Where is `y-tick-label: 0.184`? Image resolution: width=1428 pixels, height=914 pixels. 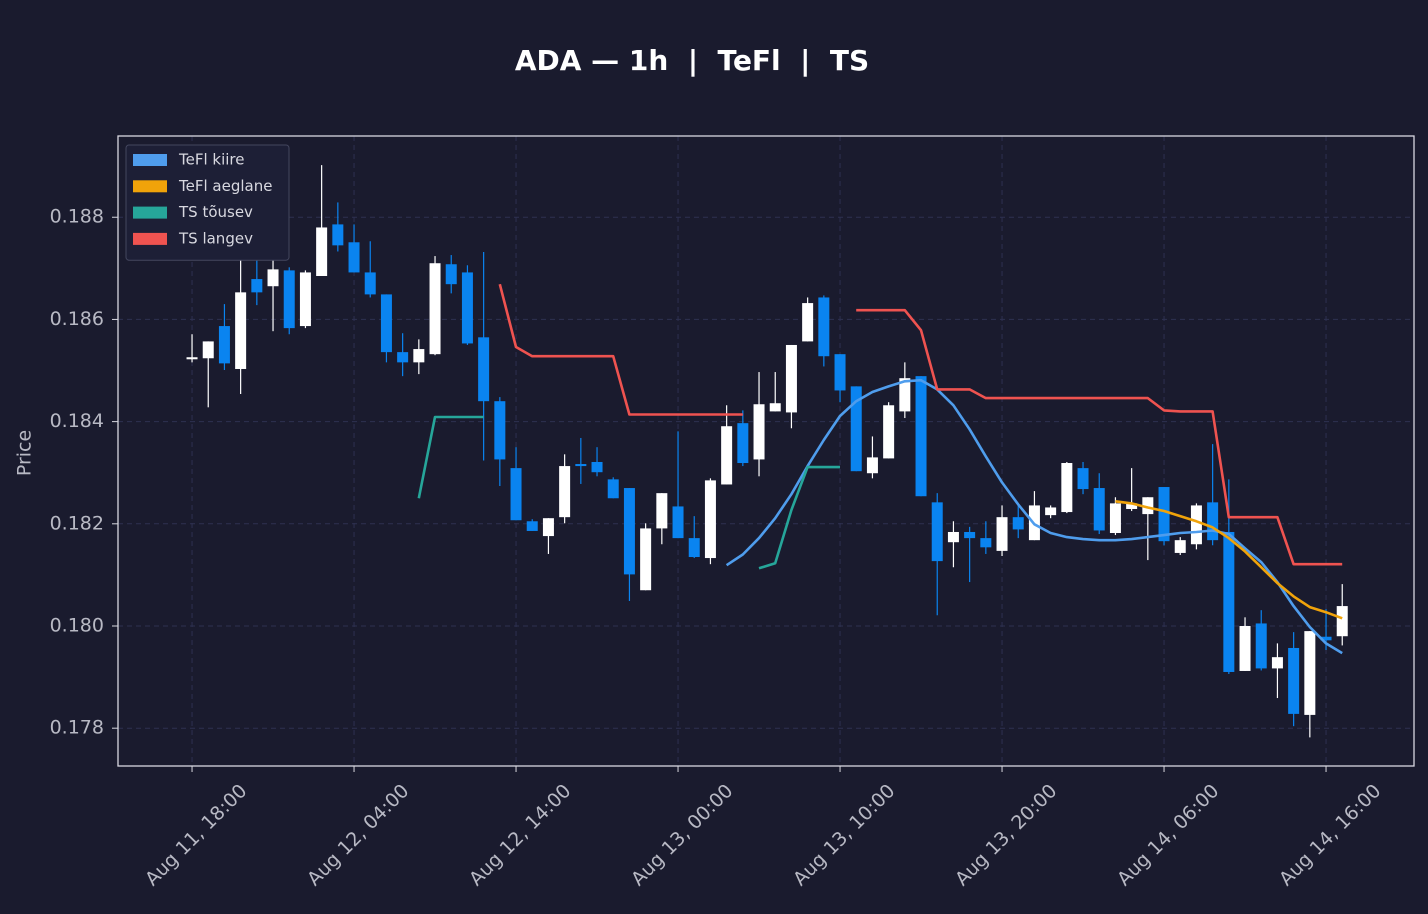 y-tick-label: 0.184 is located at coordinates (77, 421).